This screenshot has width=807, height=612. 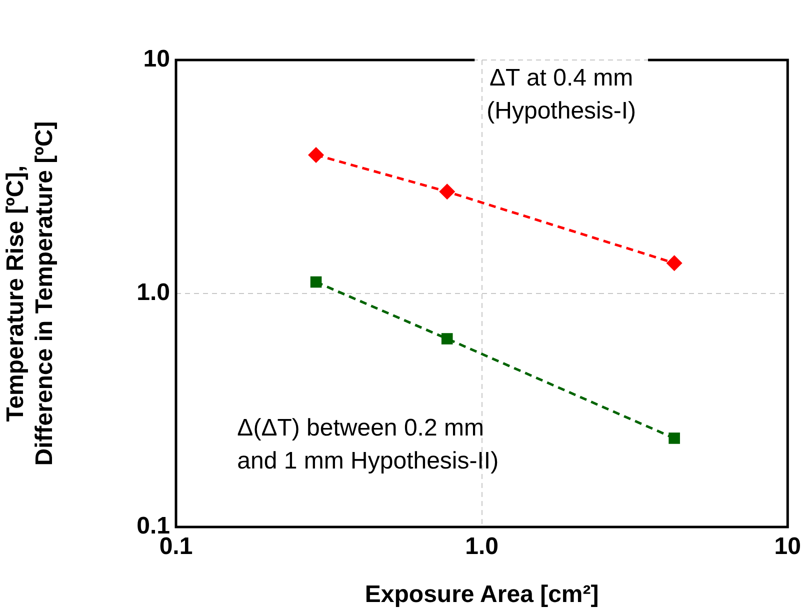 What do you see at coordinates (156, 59) in the screenshot?
I see `y-tick-label: 10` at bounding box center [156, 59].